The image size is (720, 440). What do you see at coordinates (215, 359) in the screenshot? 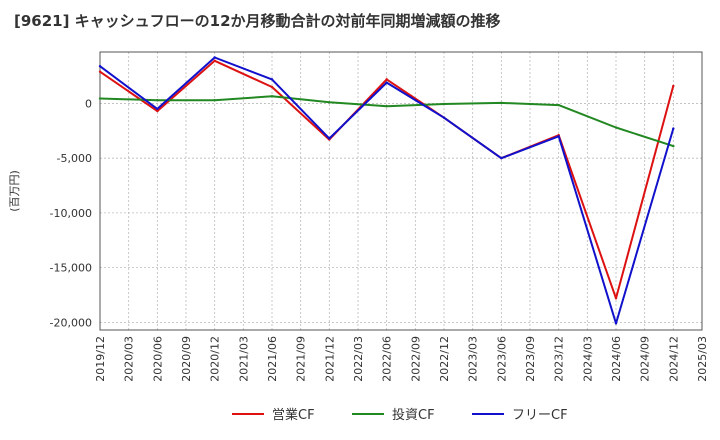
I see `x-tick-label: 2020/12` at bounding box center [215, 359].